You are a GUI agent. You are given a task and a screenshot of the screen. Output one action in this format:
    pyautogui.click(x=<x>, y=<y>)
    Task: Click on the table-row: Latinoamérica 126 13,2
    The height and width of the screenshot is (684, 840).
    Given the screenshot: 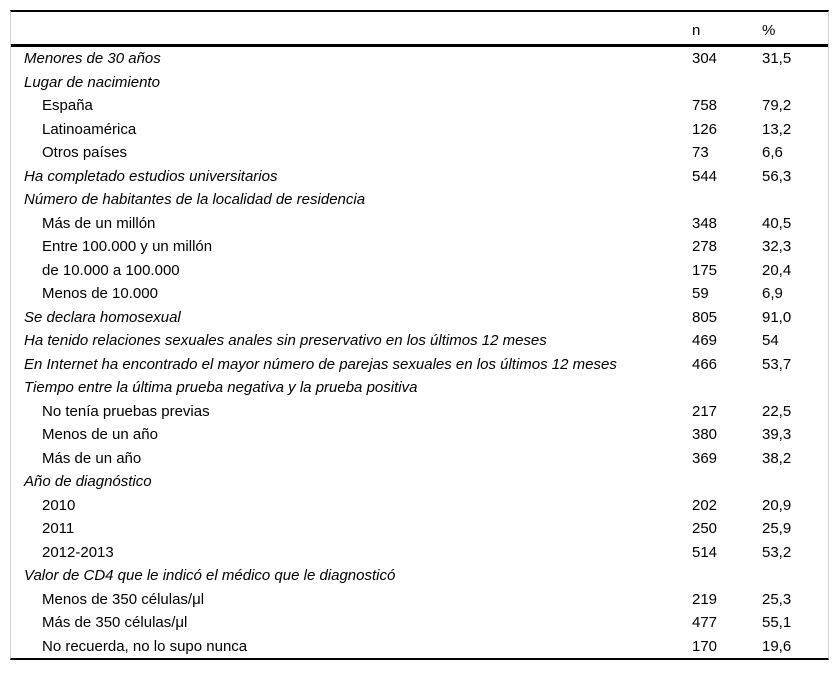 What is the action you would take?
    pyautogui.click(x=419, y=130)
    